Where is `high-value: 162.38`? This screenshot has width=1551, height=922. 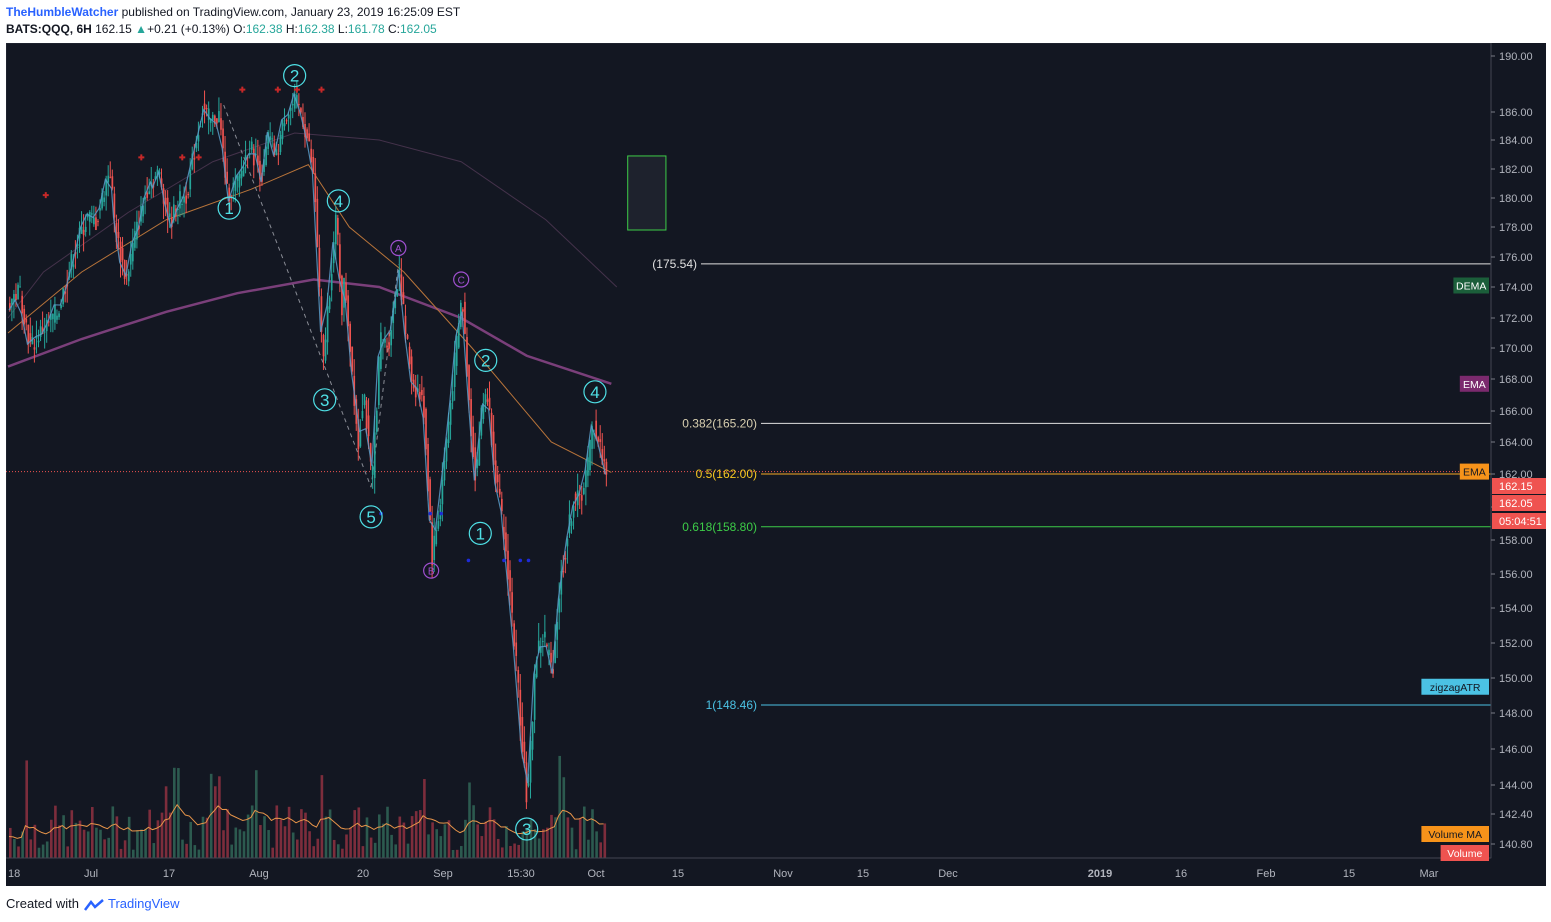 high-value: 162.38 is located at coordinates (316, 29).